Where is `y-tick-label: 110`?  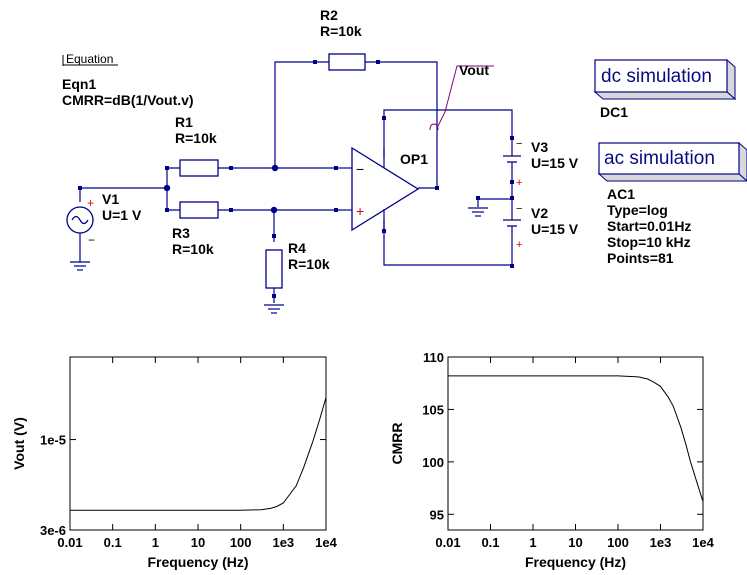 y-tick-label: 110 is located at coordinates (433, 357).